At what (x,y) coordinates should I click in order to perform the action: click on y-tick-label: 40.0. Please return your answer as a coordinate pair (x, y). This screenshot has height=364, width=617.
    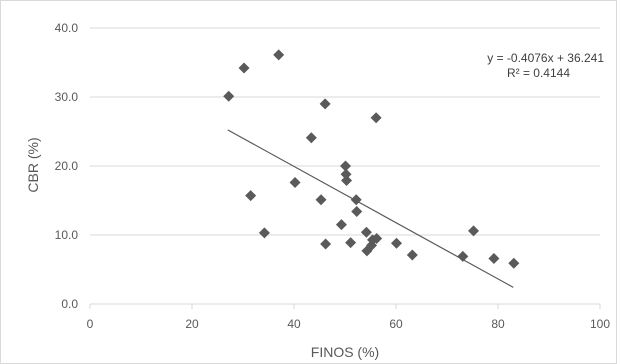
    Looking at the image, I should click on (67, 28).